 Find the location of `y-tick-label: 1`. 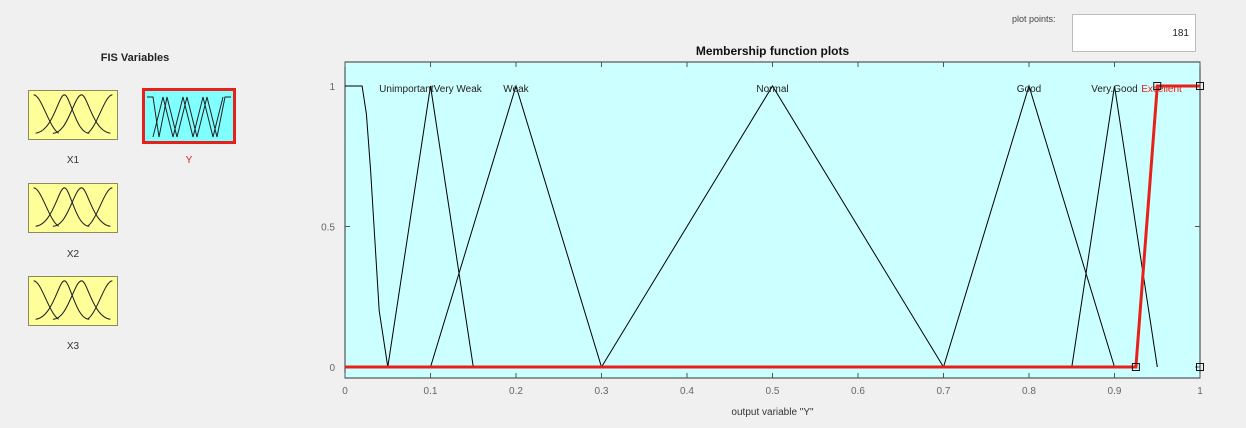

y-tick-label: 1 is located at coordinates (332, 87).